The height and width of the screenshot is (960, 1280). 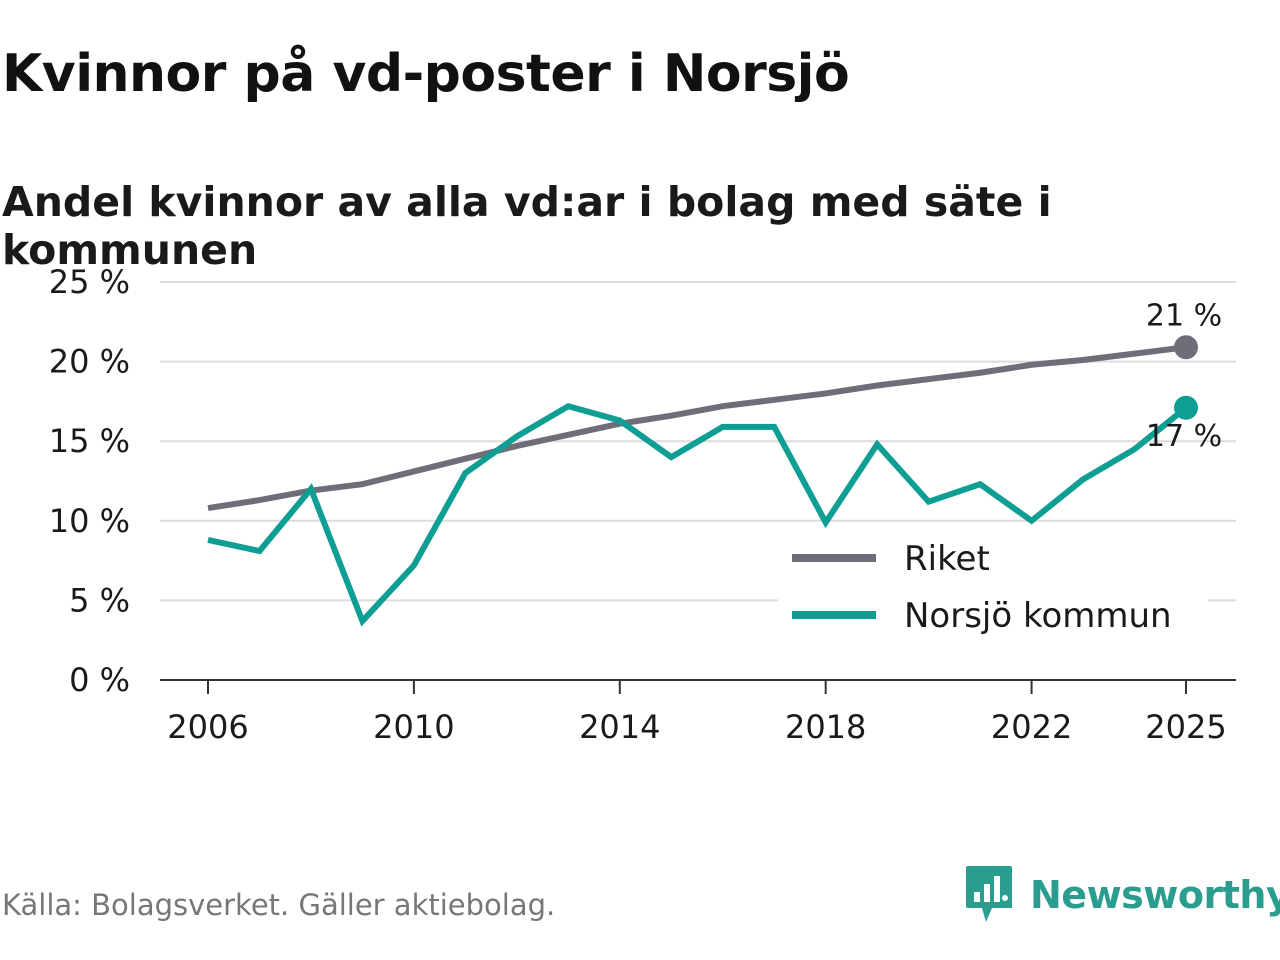 I want to click on y-tick-label-0: 0 %, so click(x=99, y=680).